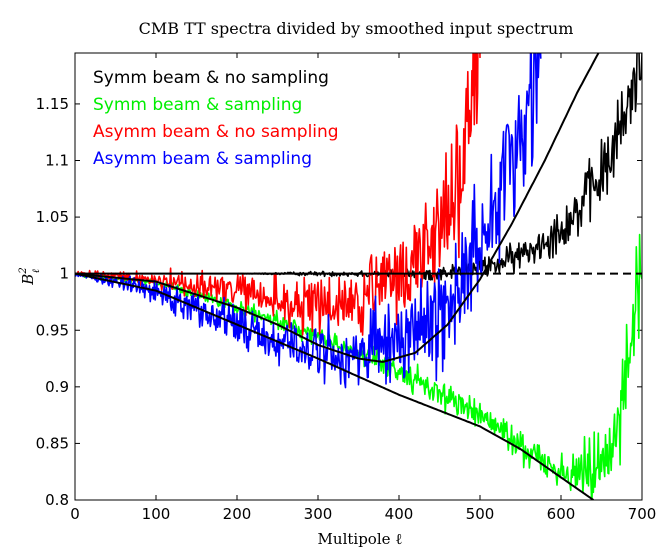 Image resolution: width=664 pixels, height=551 pixels. What do you see at coordinates (237, 514) in the screenshot?
I see `x-tick-label: 200` at bounding box center [237, 514].